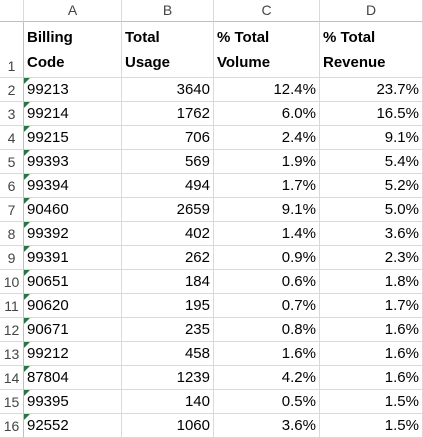  I want to click on cell: 195, so click(168, 306).